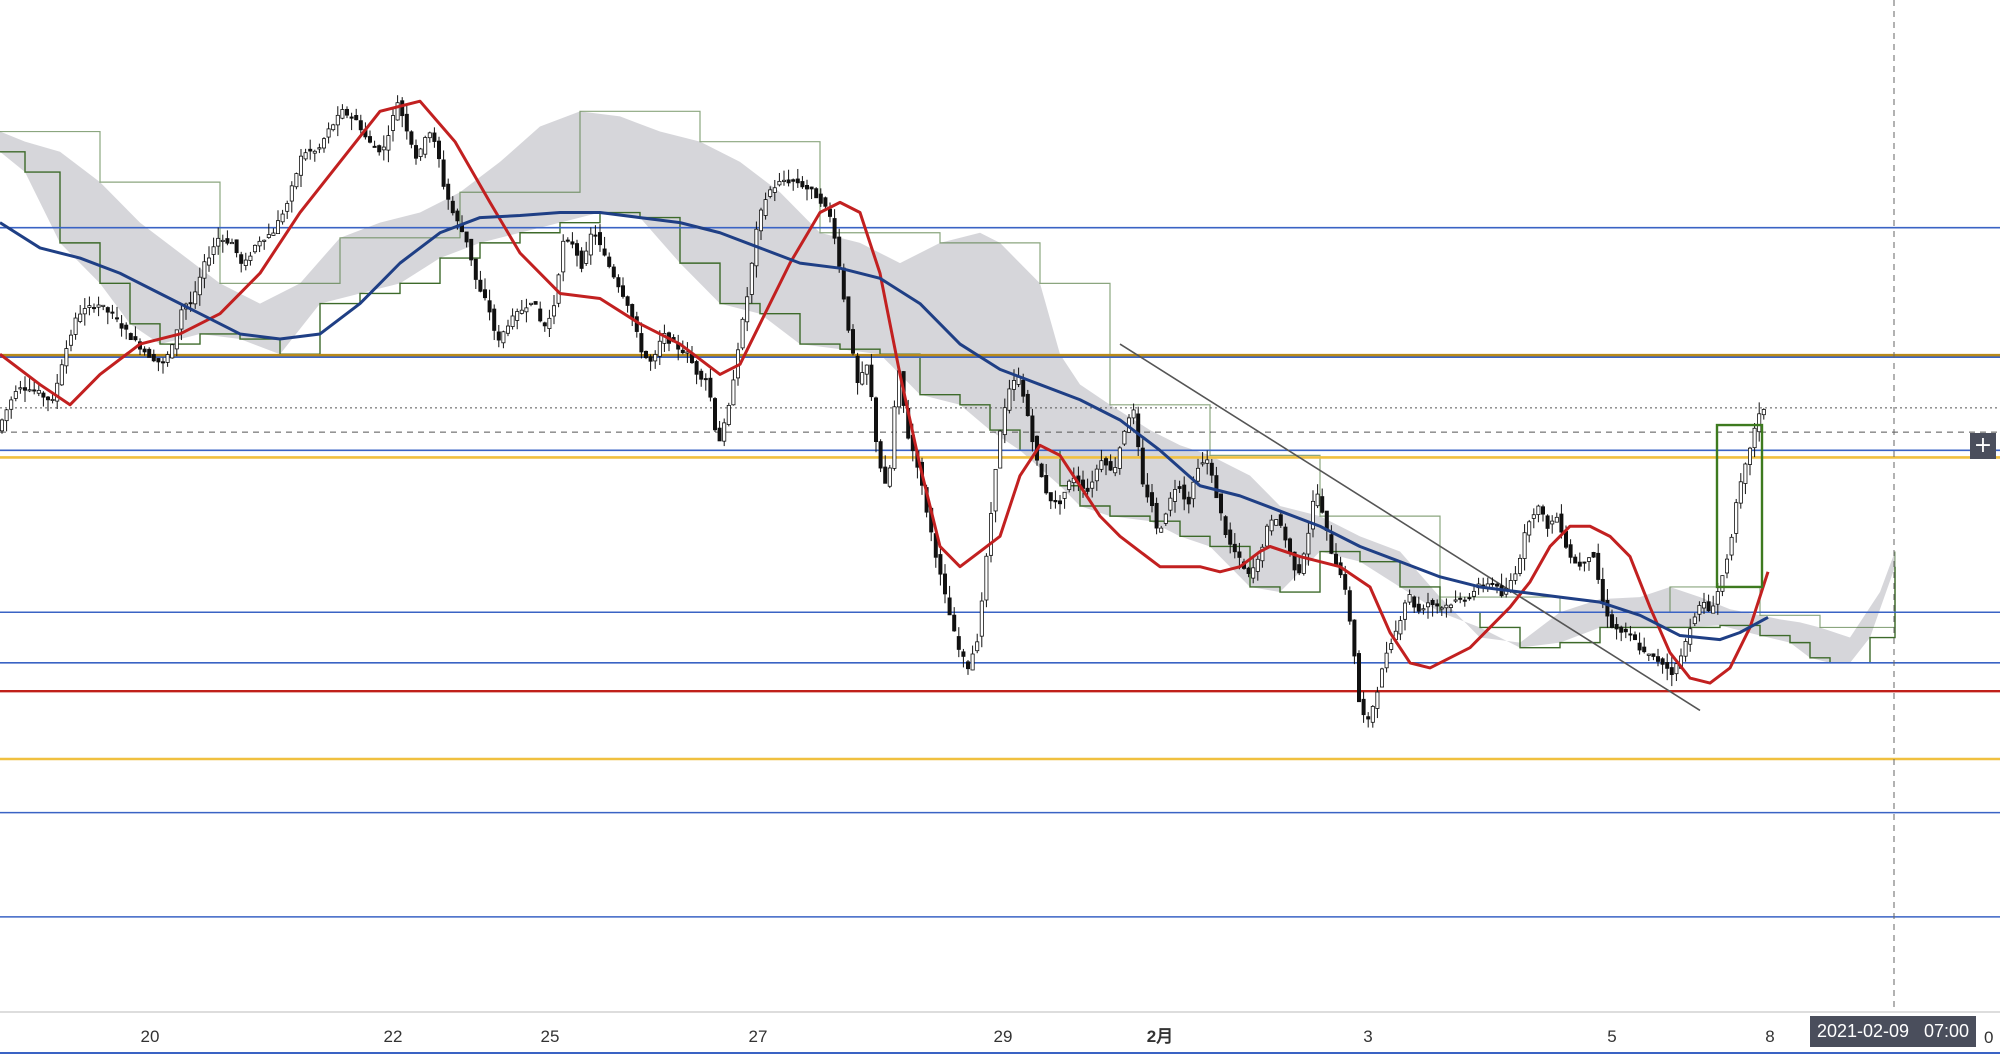 The width and height of the screenshot is (2000, 1055). What do you see at coordinates (1983, 446) in the screenshot?
I see `add-plus-button: +` at bounding box center [1983, 446].